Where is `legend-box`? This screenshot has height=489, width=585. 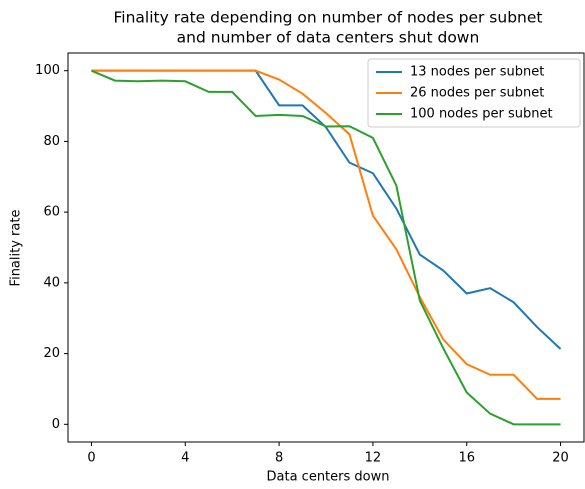
legend-box is located at coordinates (474, 93).